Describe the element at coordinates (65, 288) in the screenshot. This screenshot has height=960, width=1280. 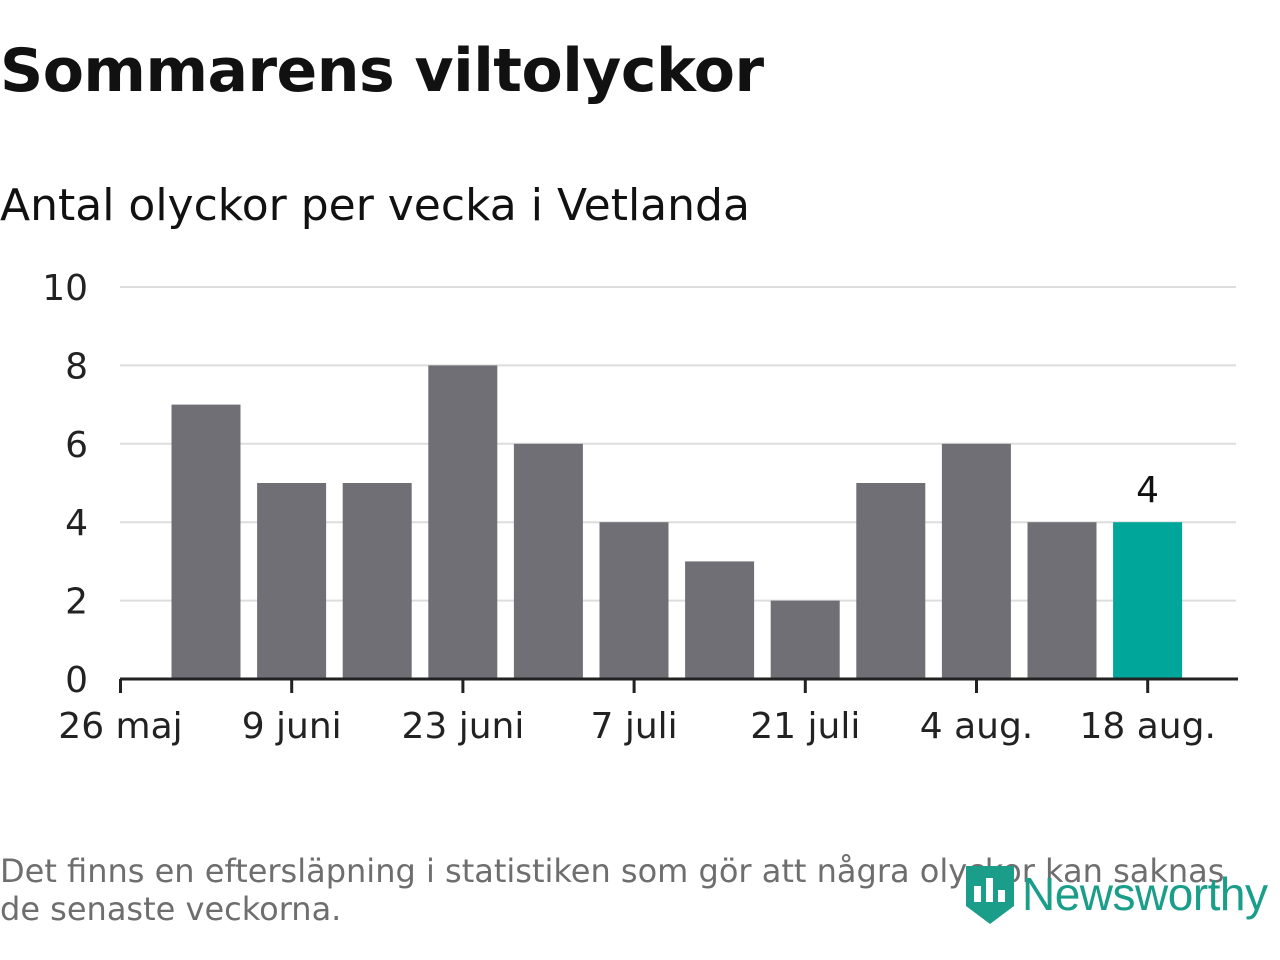
I see `y-tick-label: 10` at that location.